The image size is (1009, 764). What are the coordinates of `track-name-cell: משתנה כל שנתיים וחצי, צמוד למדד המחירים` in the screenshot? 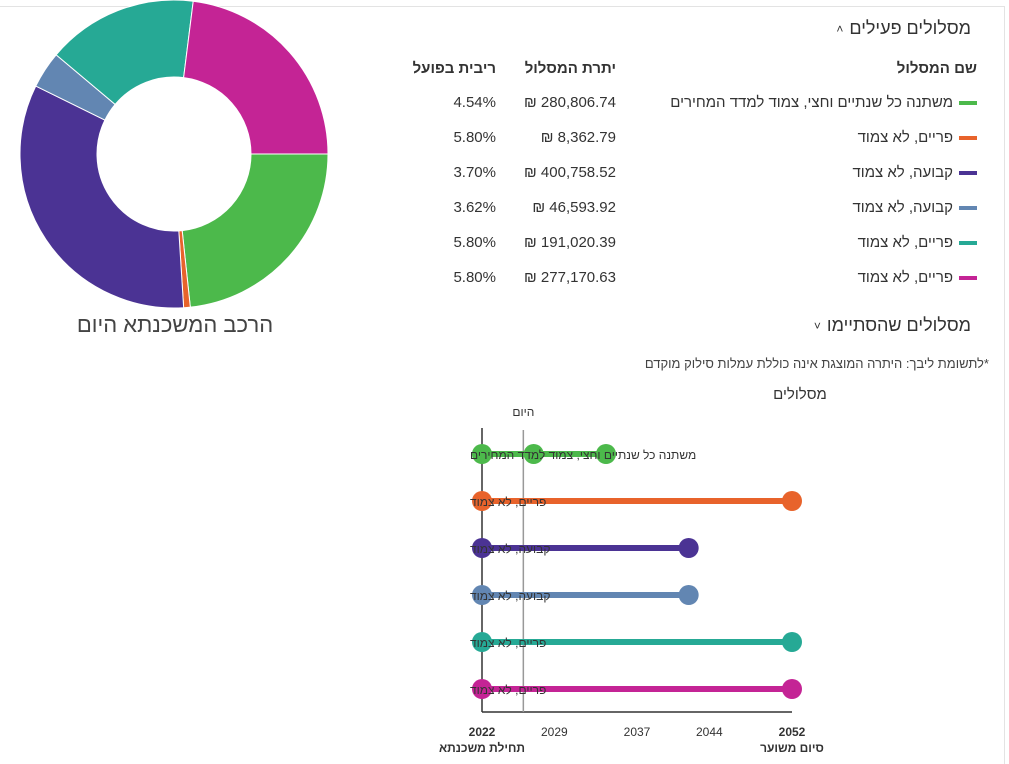 It's located at (812, 102).